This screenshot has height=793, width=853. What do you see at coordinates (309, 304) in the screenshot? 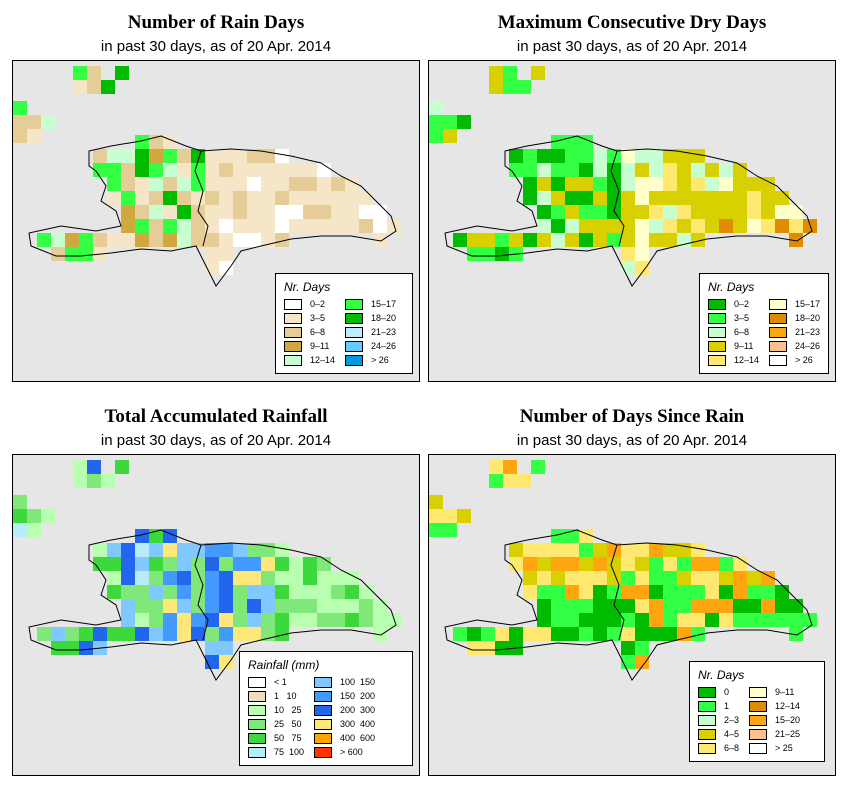
I see `legend-item: 0–2` at bounding box center [309, 304].